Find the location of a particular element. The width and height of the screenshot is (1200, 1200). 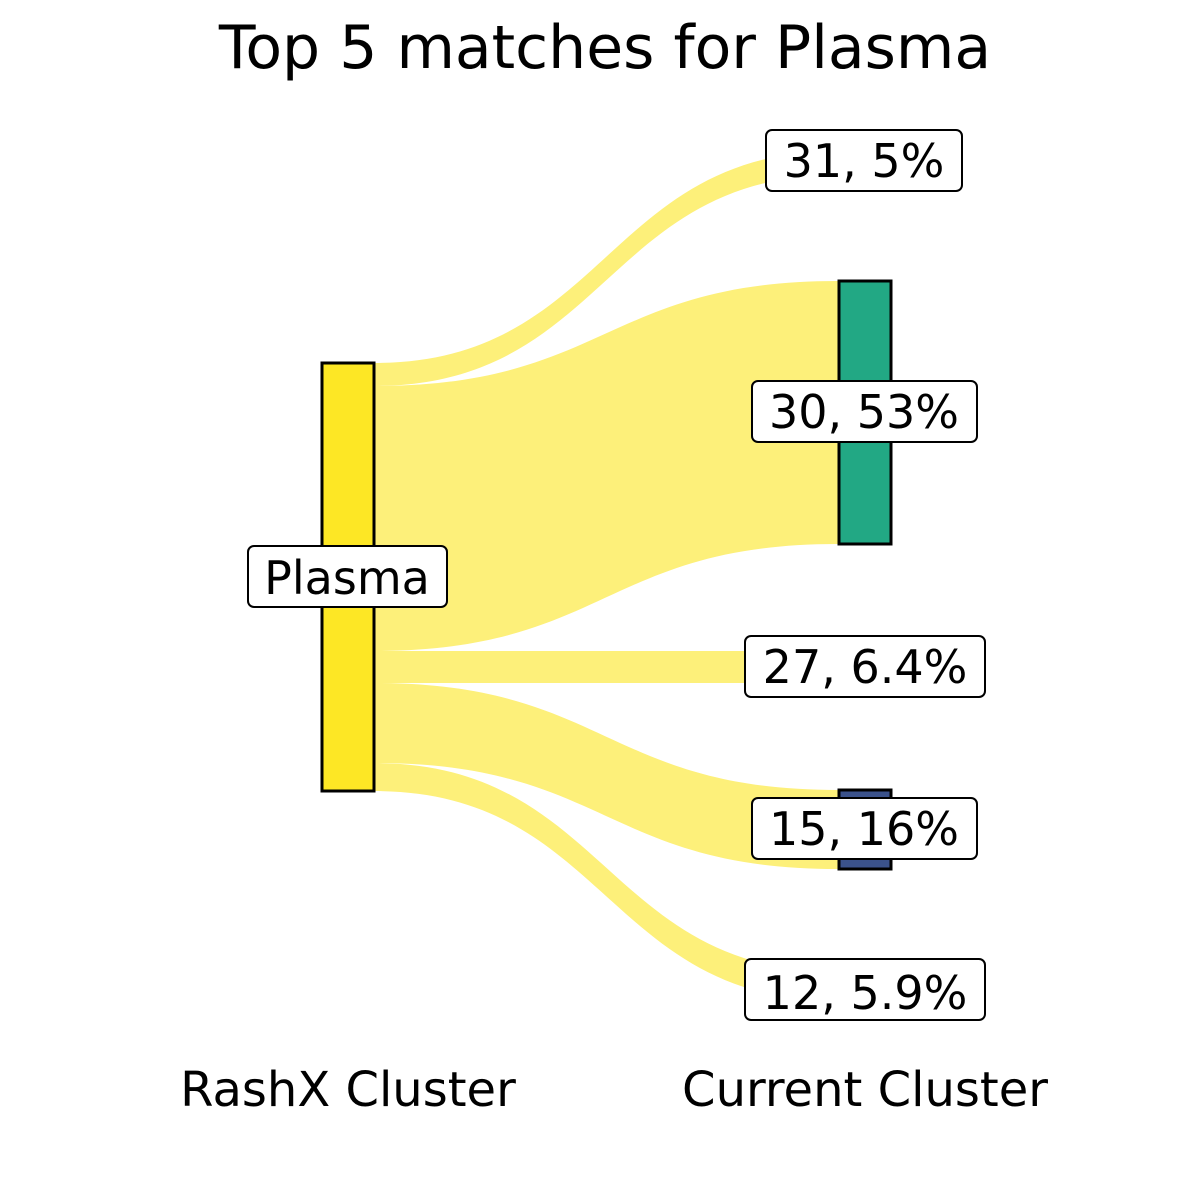

source-label-box is located at coordinates (347, 576).